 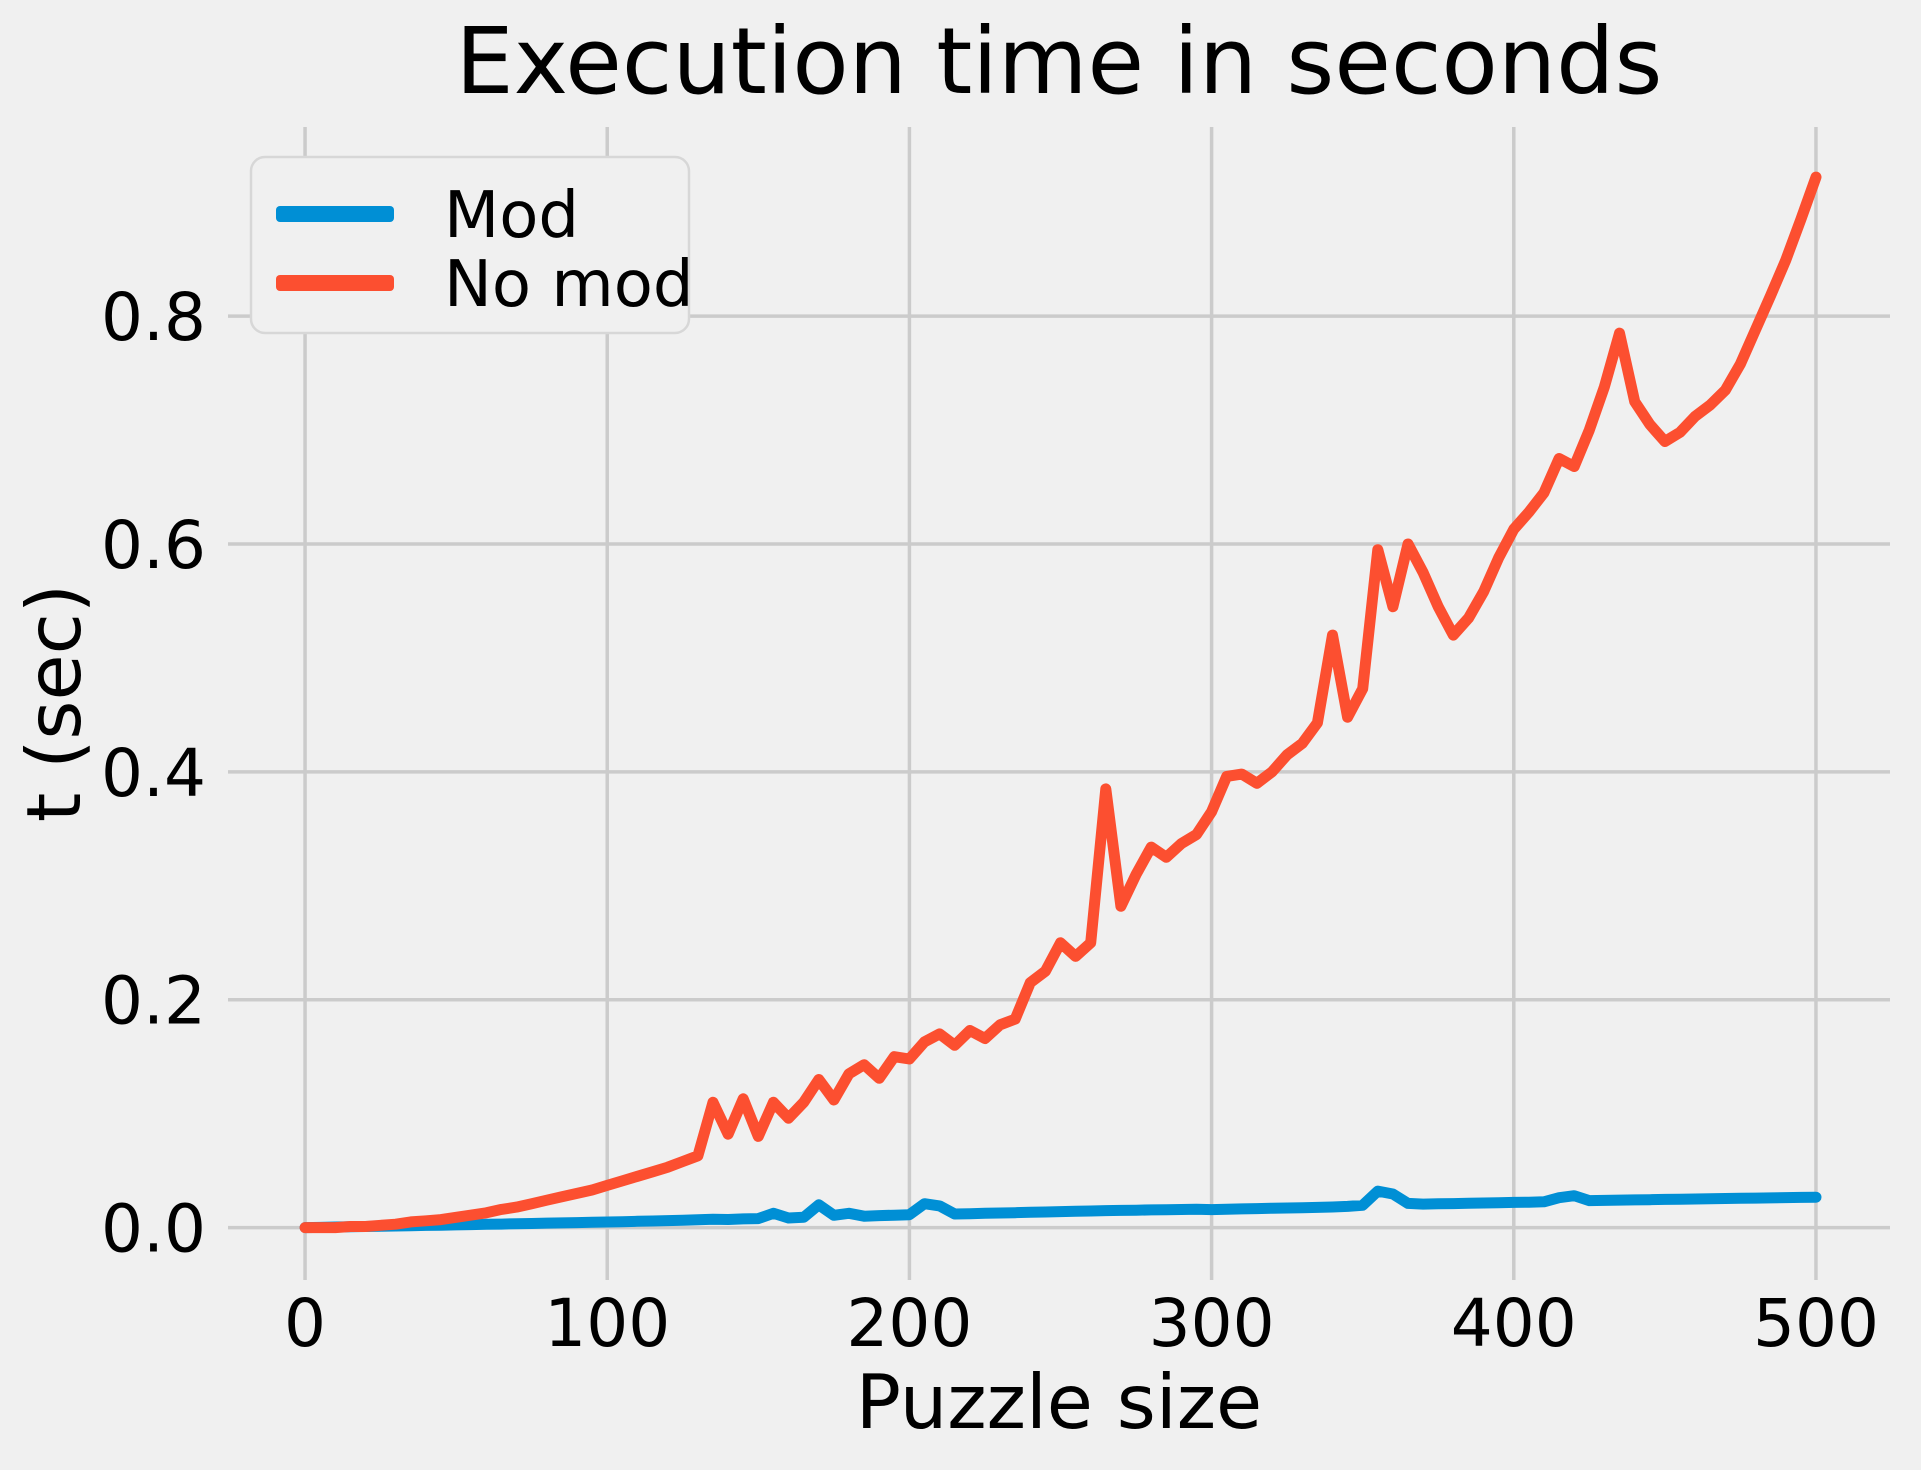 What do you see at coordinates (1060, 1209) in the screenshot?
I see `series-line-mod` at bounding box center [1060, 1209].